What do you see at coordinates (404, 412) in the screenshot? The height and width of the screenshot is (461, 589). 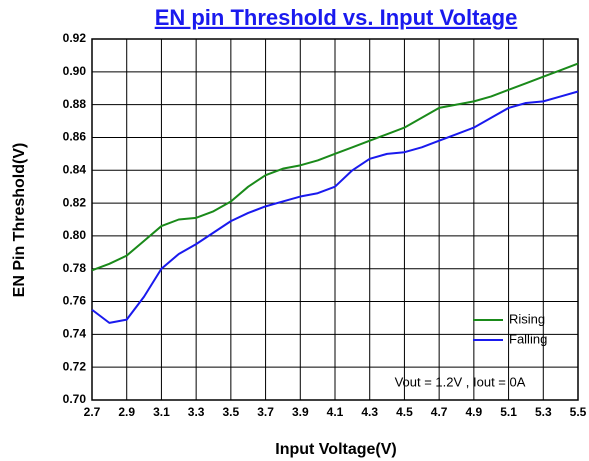 I see `x-tick-label: 4.5` at bounding box center [404, 412].